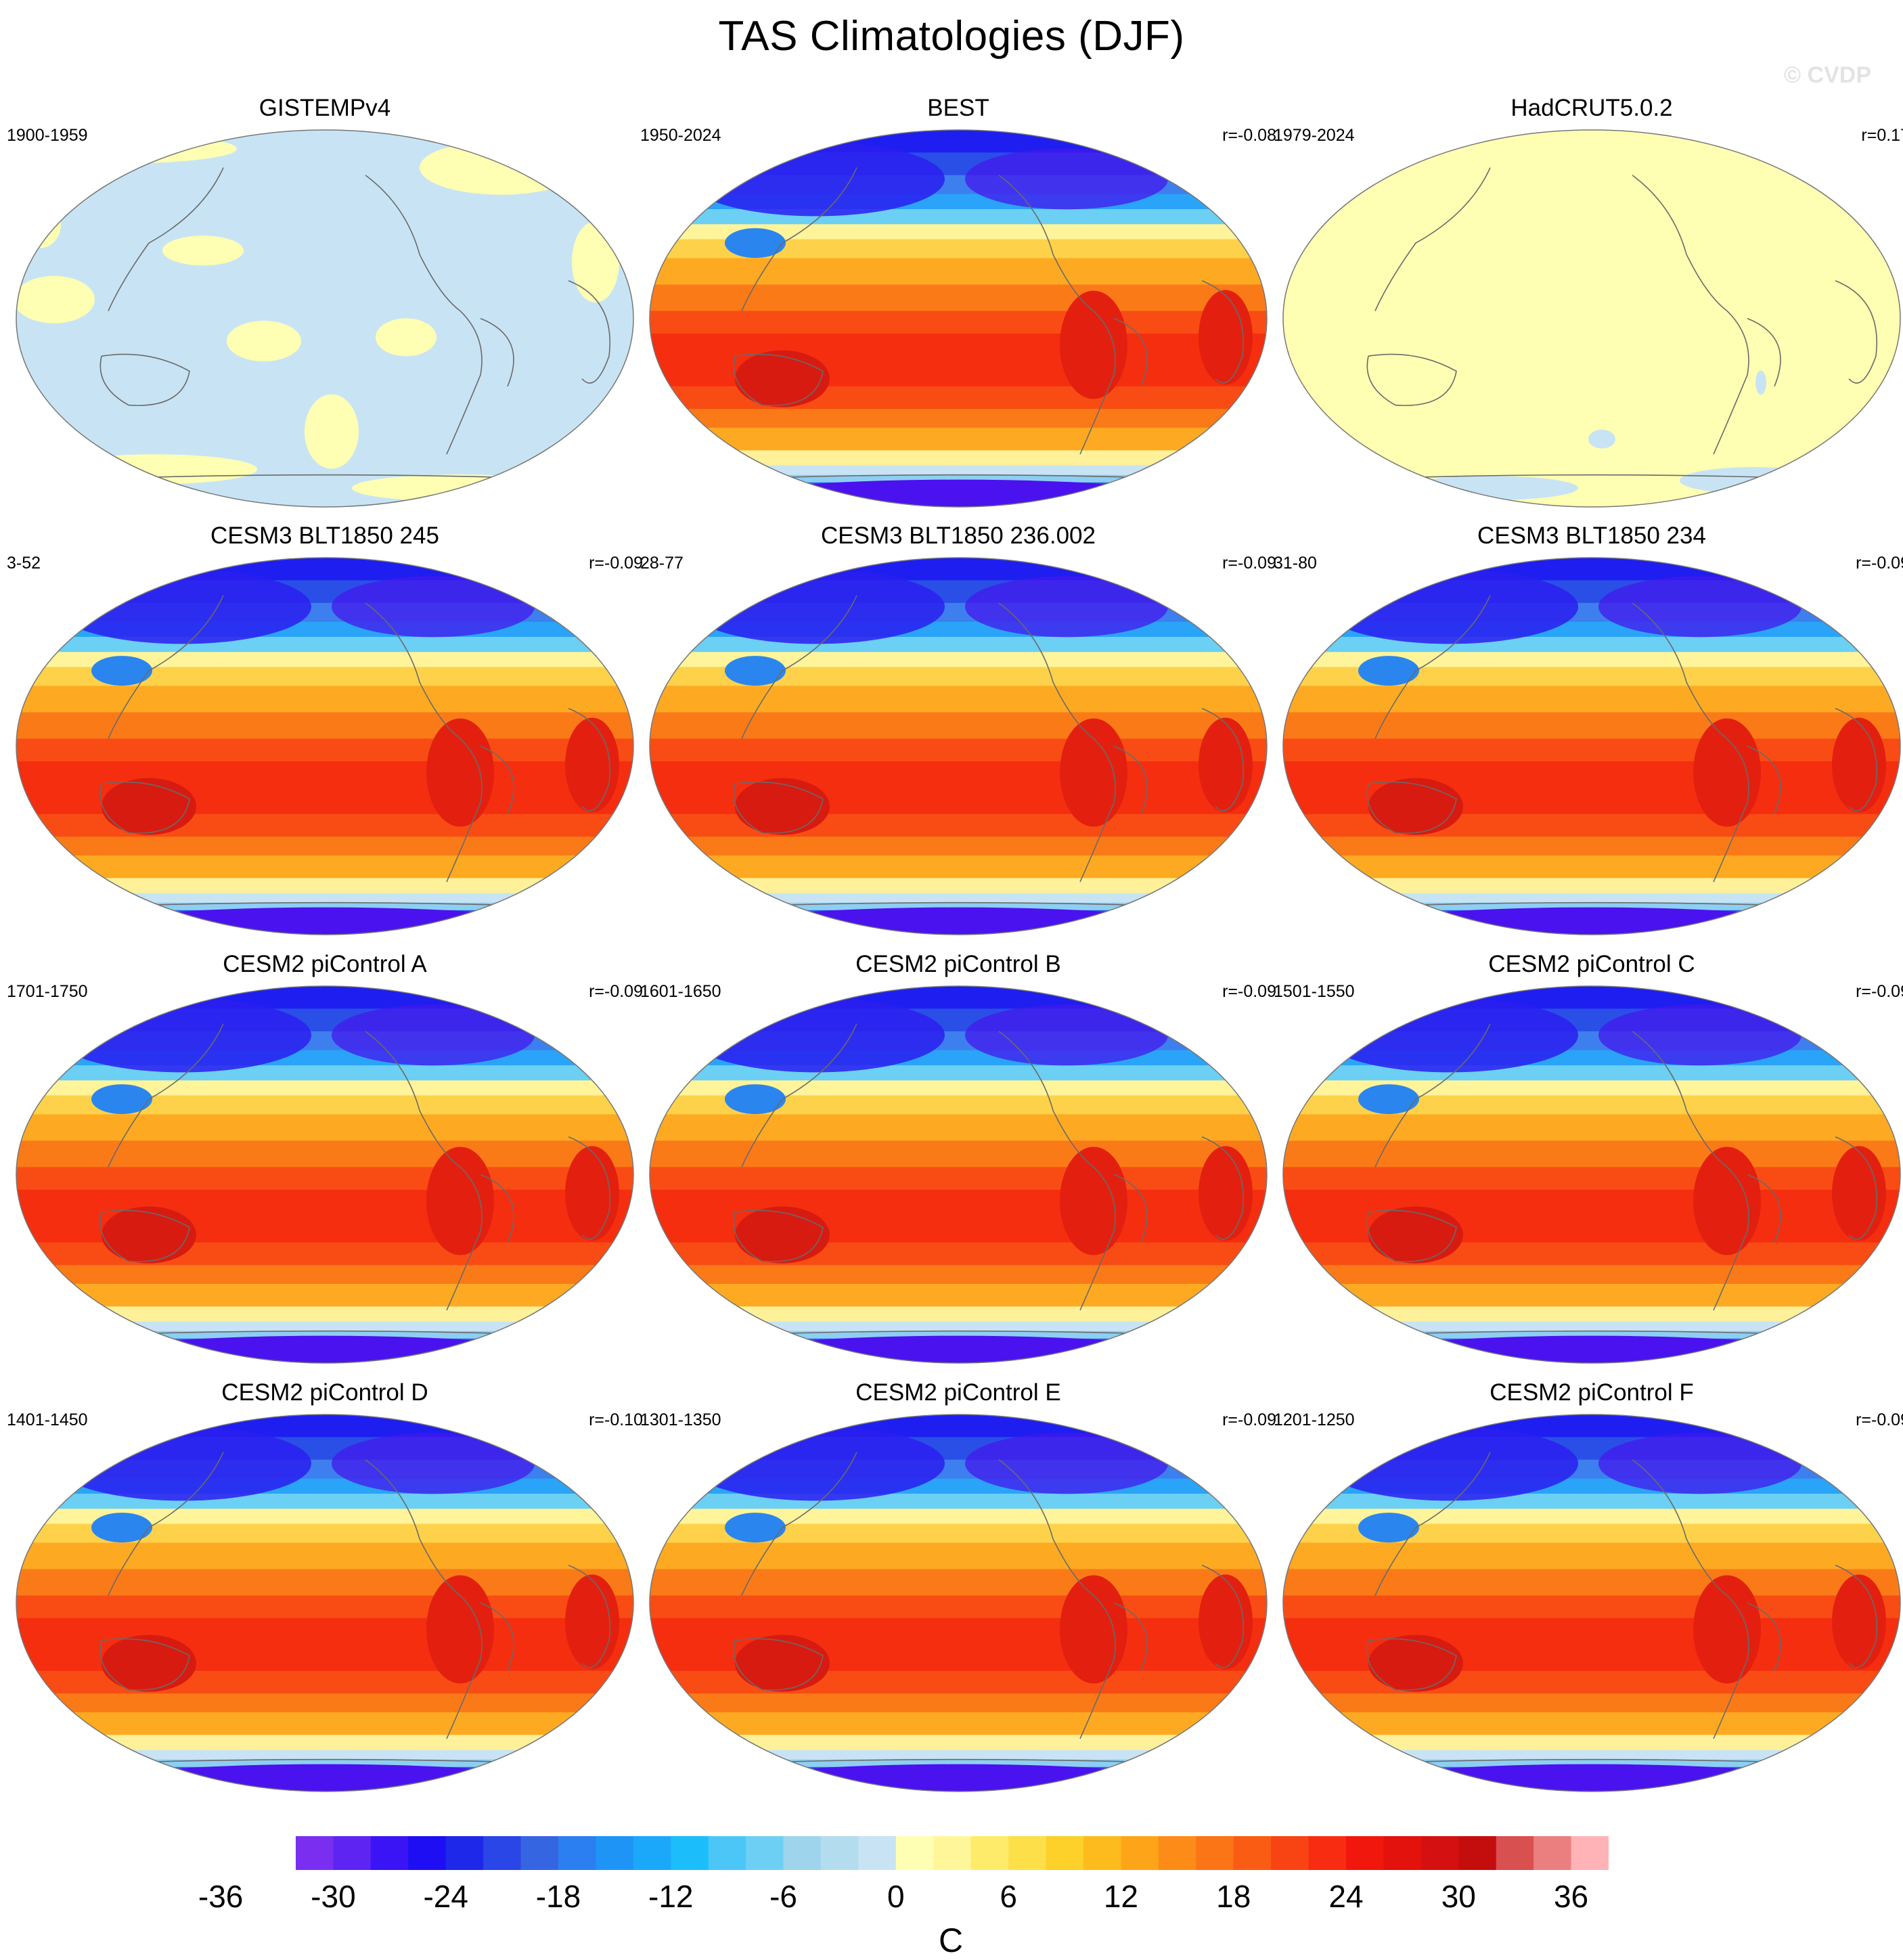 The image size is (1903, 1960). What do you see at coordinates (1346, 1896) in the screenshot?
I see `colorbar-tick-label: 24` at bounding box center [1346, 1896].